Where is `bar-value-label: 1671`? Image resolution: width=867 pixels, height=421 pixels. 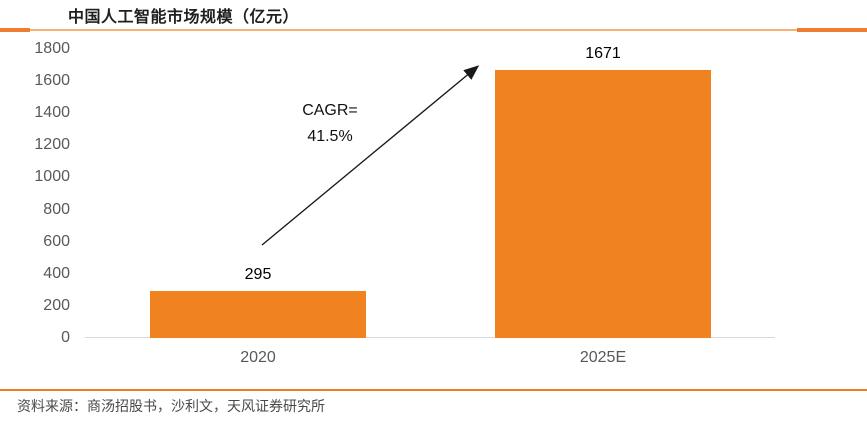 bar-value-label: 1671 is located at coordinates (603, 53).